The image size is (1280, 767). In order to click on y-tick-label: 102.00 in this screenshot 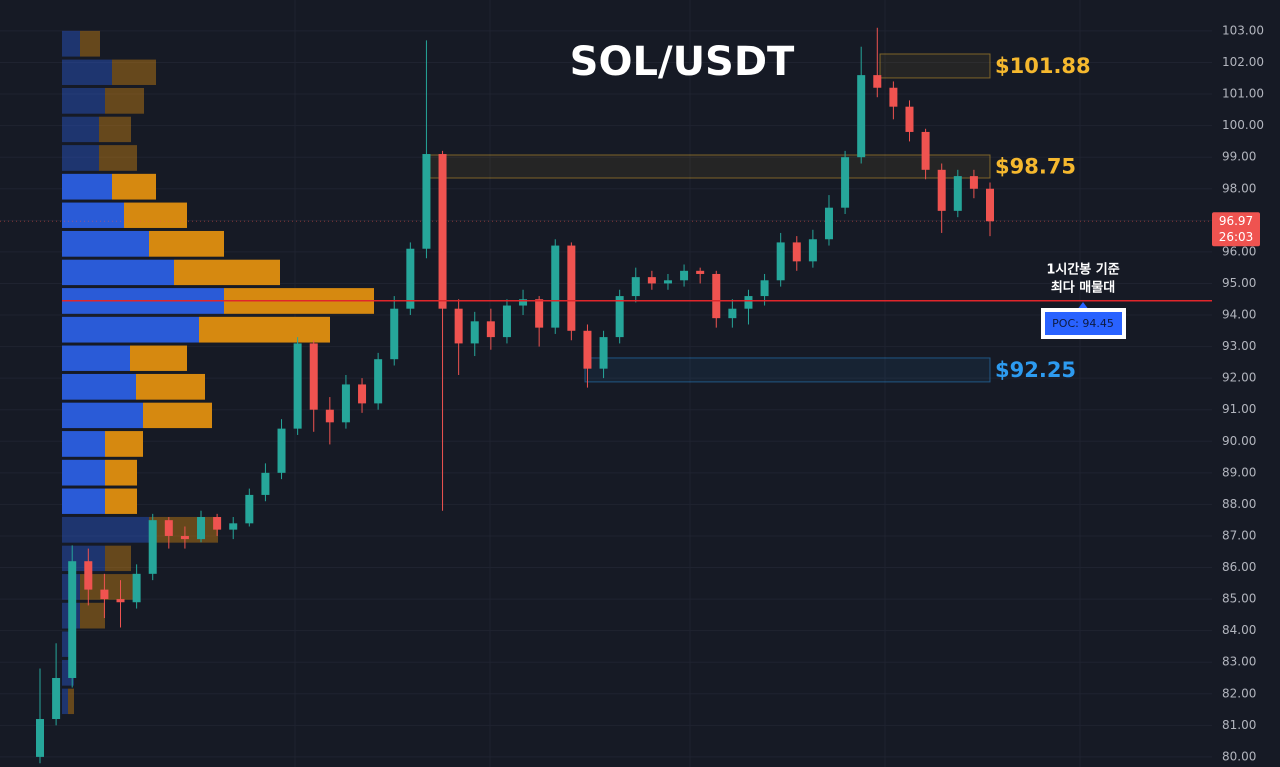, I will do `click(1243, 62)`.